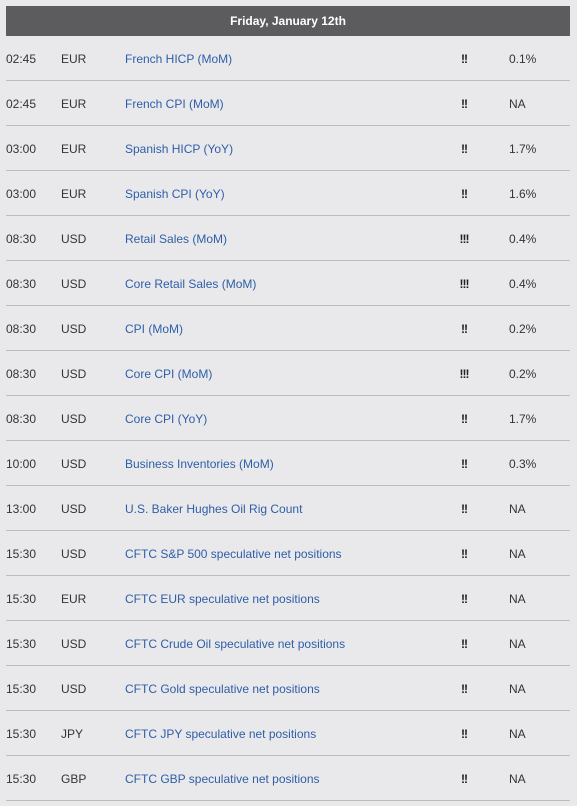 Image resolution: width=577 pixels, height=806 pixels. I want to click on event-row: 02:45 EUR French CPI (MoM)!! NA, so click(288, 103).